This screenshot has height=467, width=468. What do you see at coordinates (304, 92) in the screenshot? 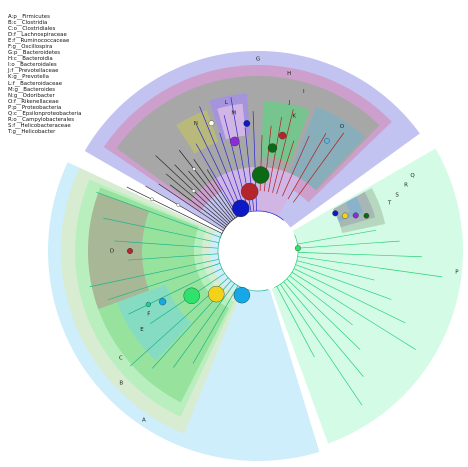
I see `clade-label-i: I` at bounding box center [304, 92].